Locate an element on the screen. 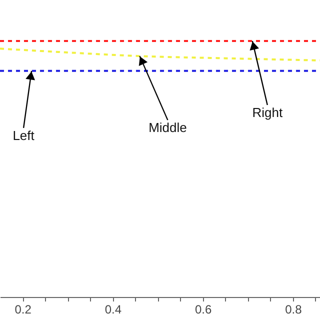 This screenshot has width=320, height=320. x-tick-label: 0.2 is located at coordinates (23, 309).